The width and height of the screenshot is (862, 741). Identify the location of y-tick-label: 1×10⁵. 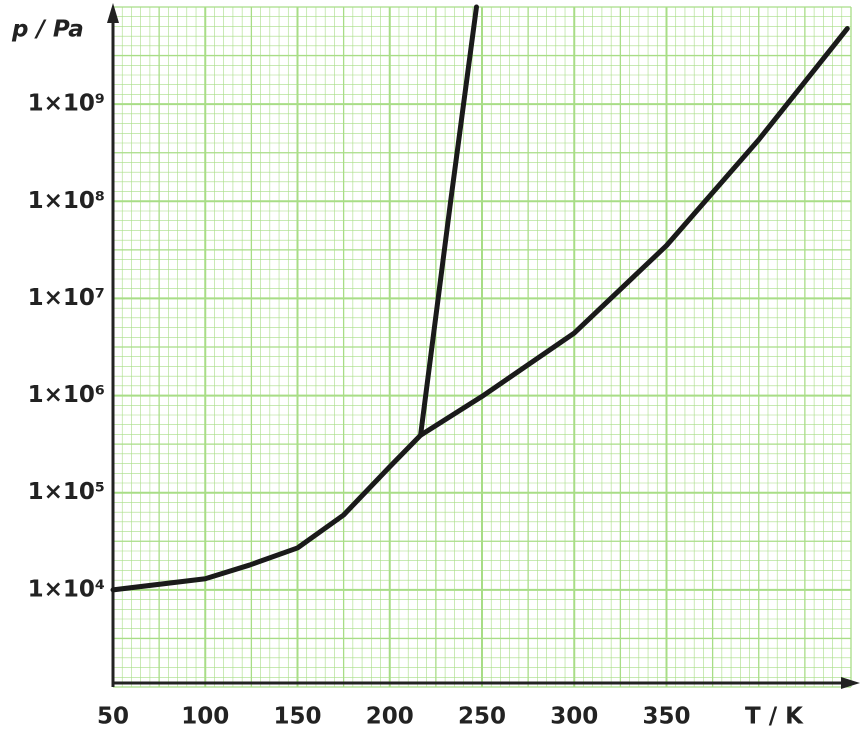
(66, 492).